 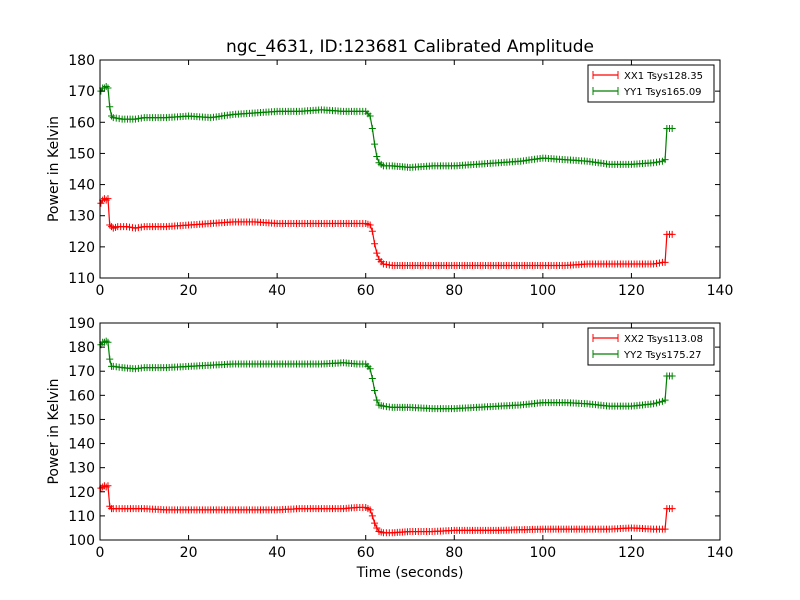 What do you see at coordinates (662, 355) in the screenshot?
I see `legend-label: YY2 Tsys175.27` at bounding box center [662, 355].